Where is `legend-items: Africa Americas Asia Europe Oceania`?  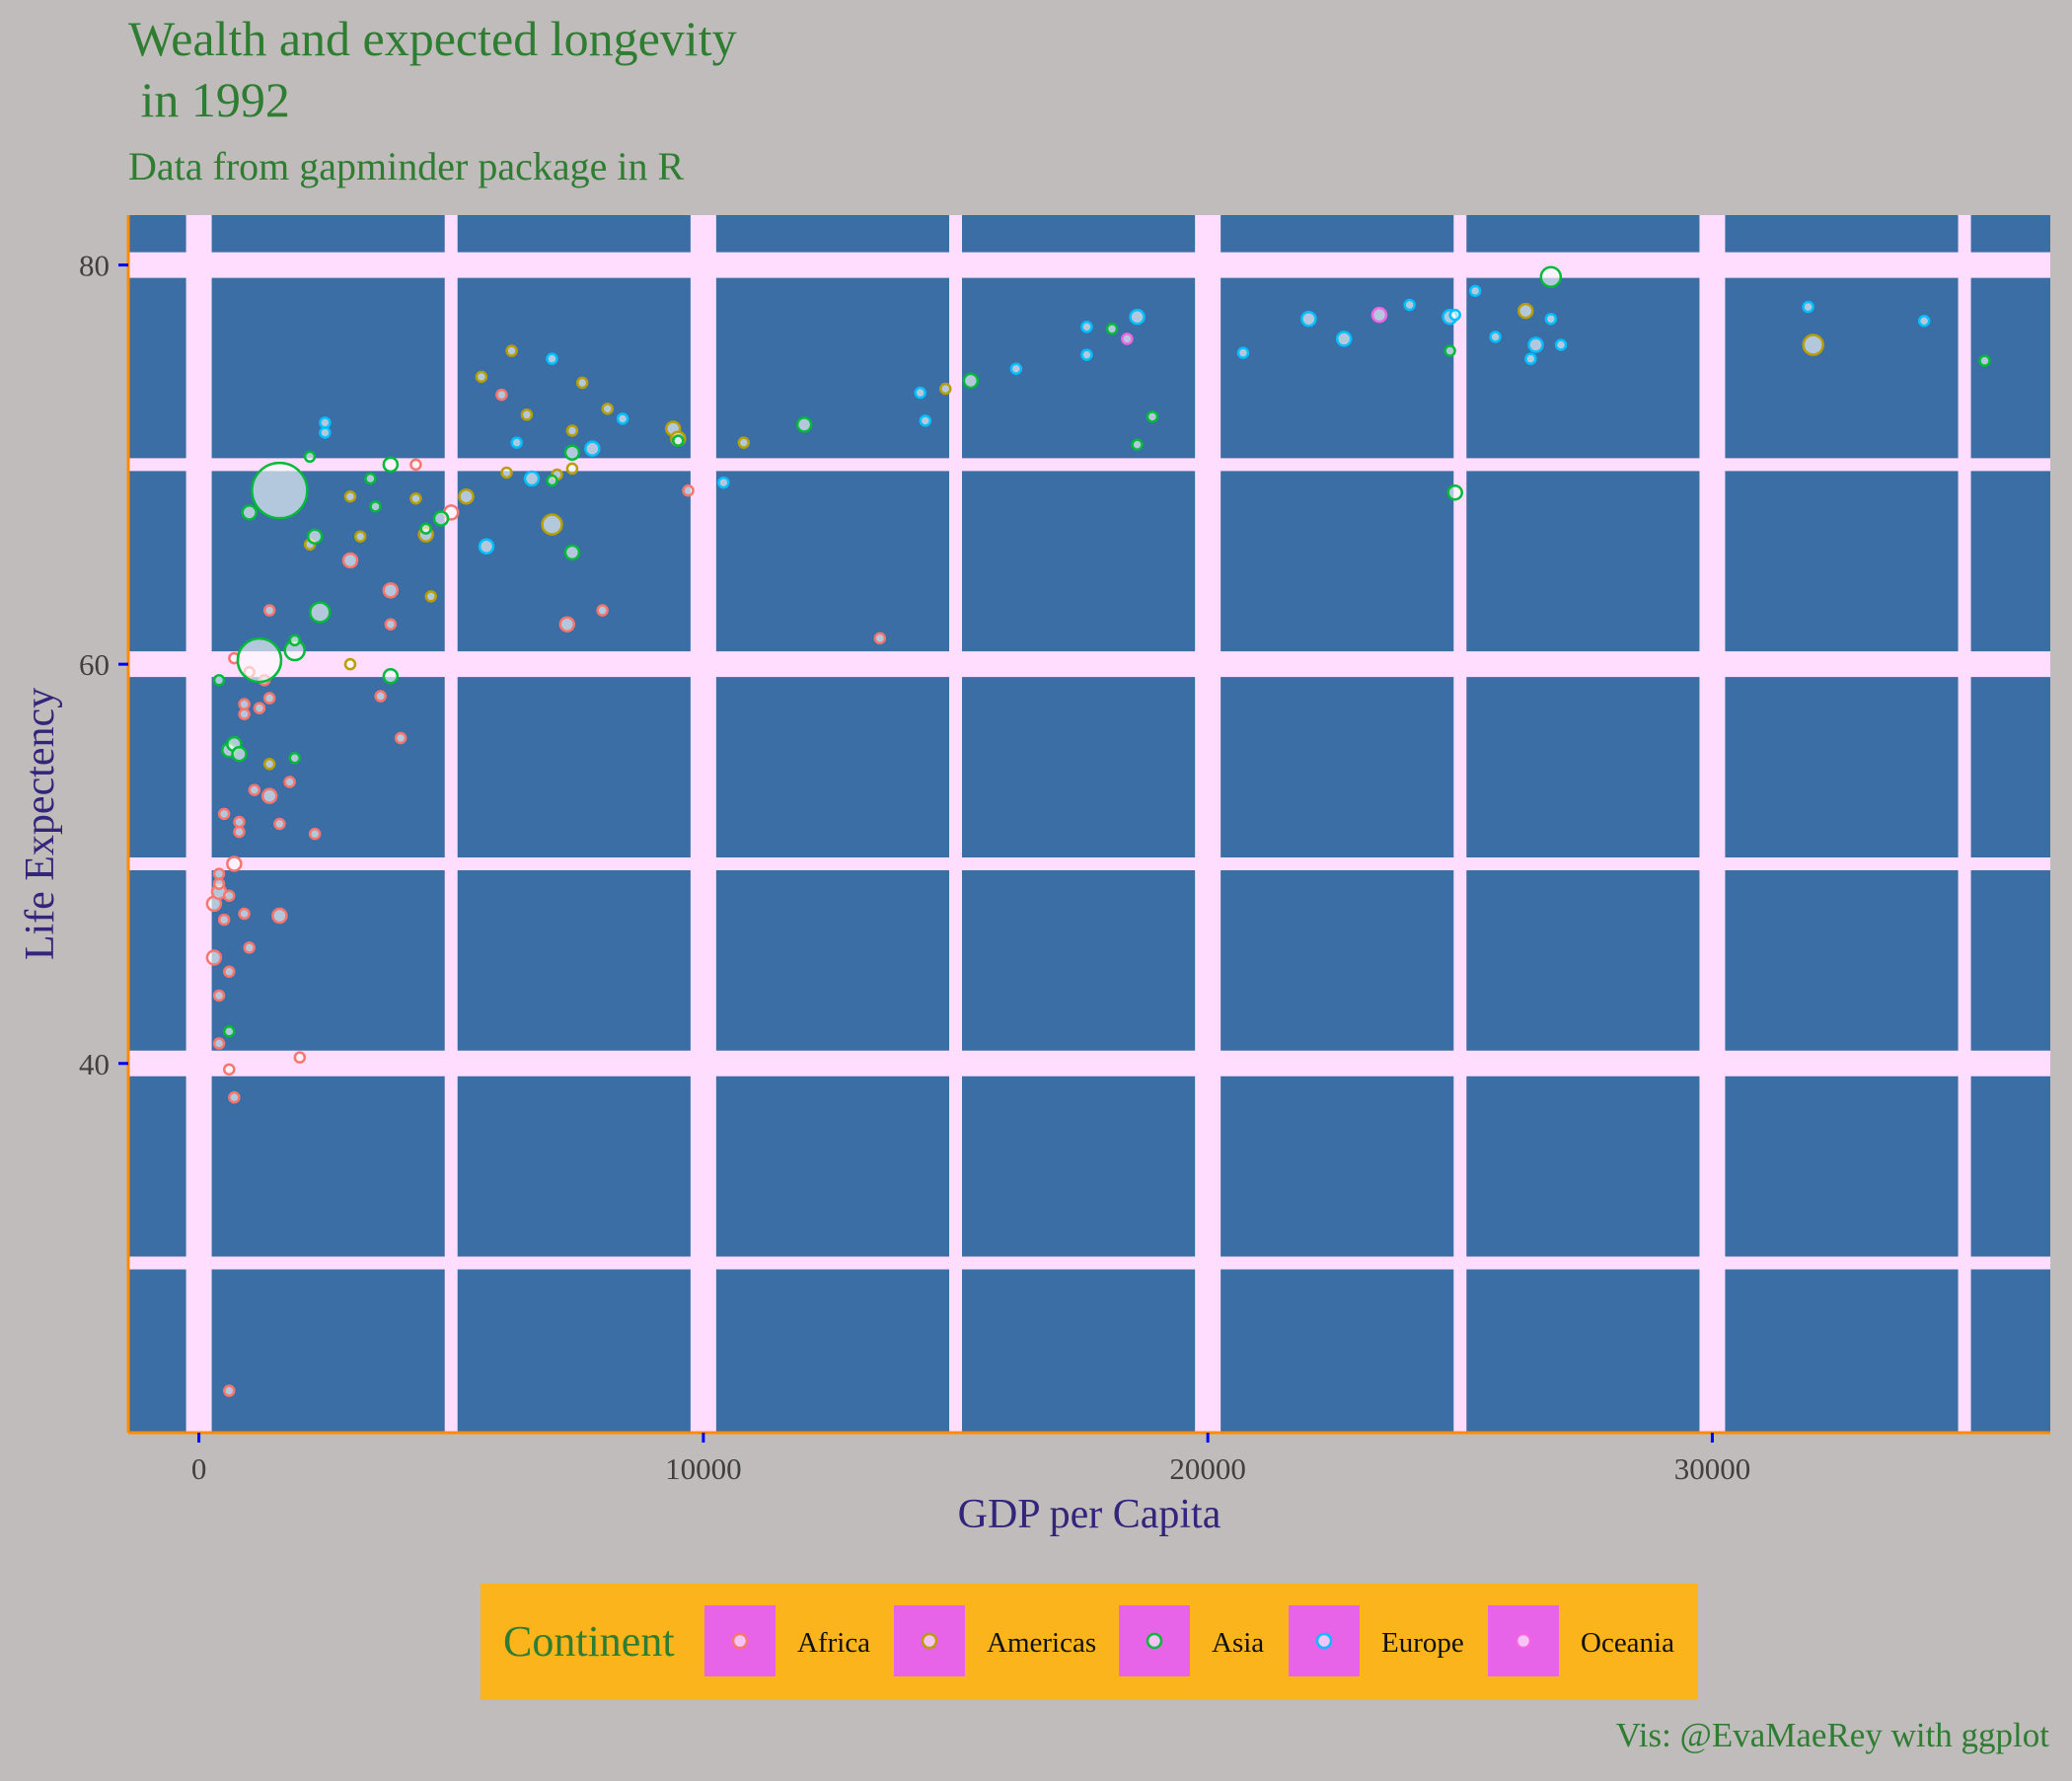
legend-items: Africa Americas Asia Europe Oceania is located at coordinates (1189, 1640).